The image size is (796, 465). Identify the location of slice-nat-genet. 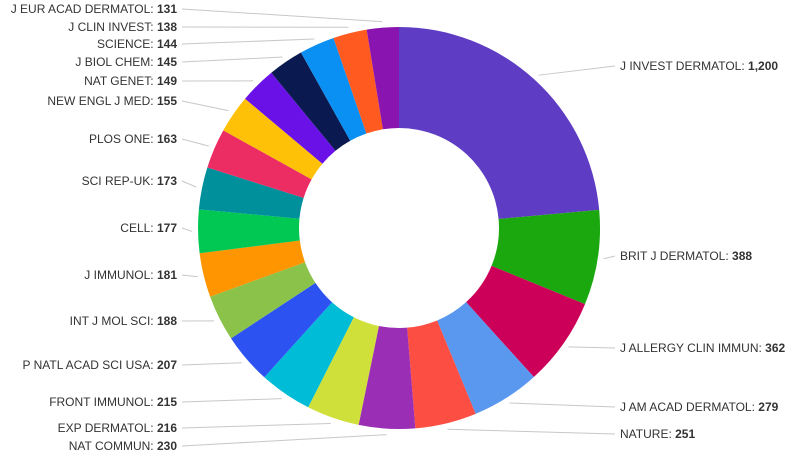
(290, 118).